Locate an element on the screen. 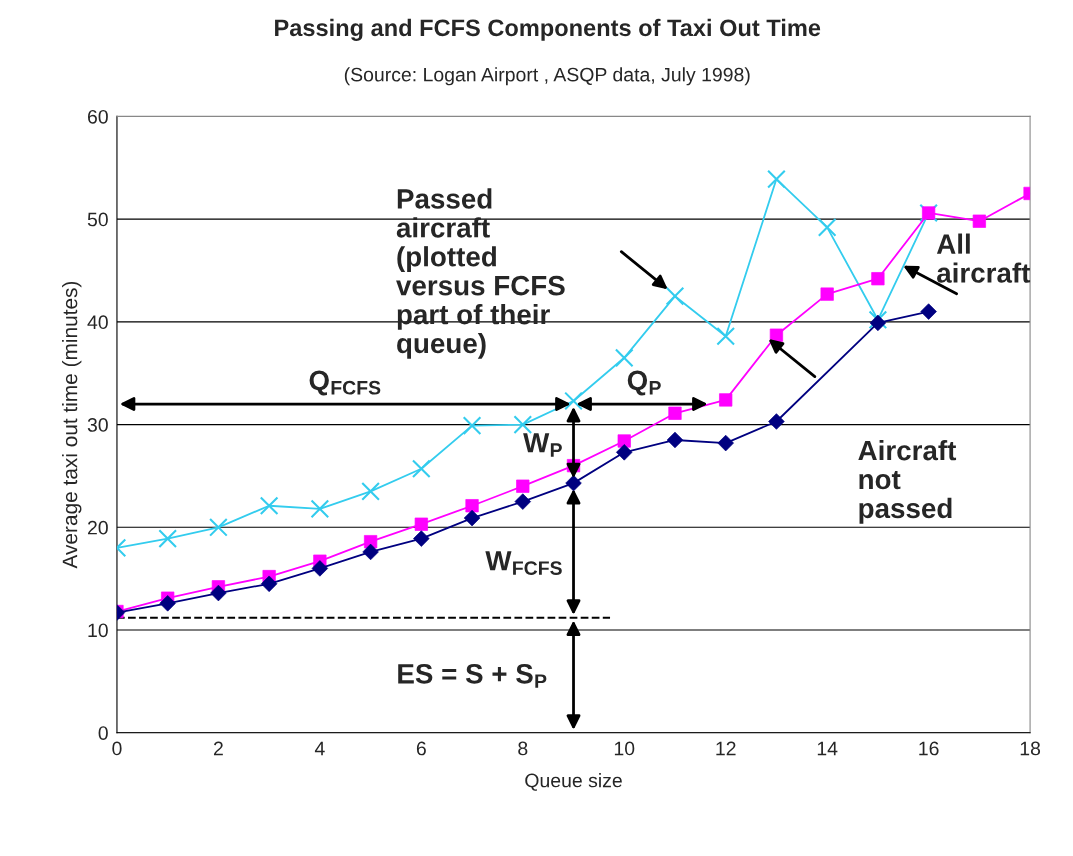 This screenshot has height=856, width=1073. text: Aircraft not passed is located at coordinates (907, 481).